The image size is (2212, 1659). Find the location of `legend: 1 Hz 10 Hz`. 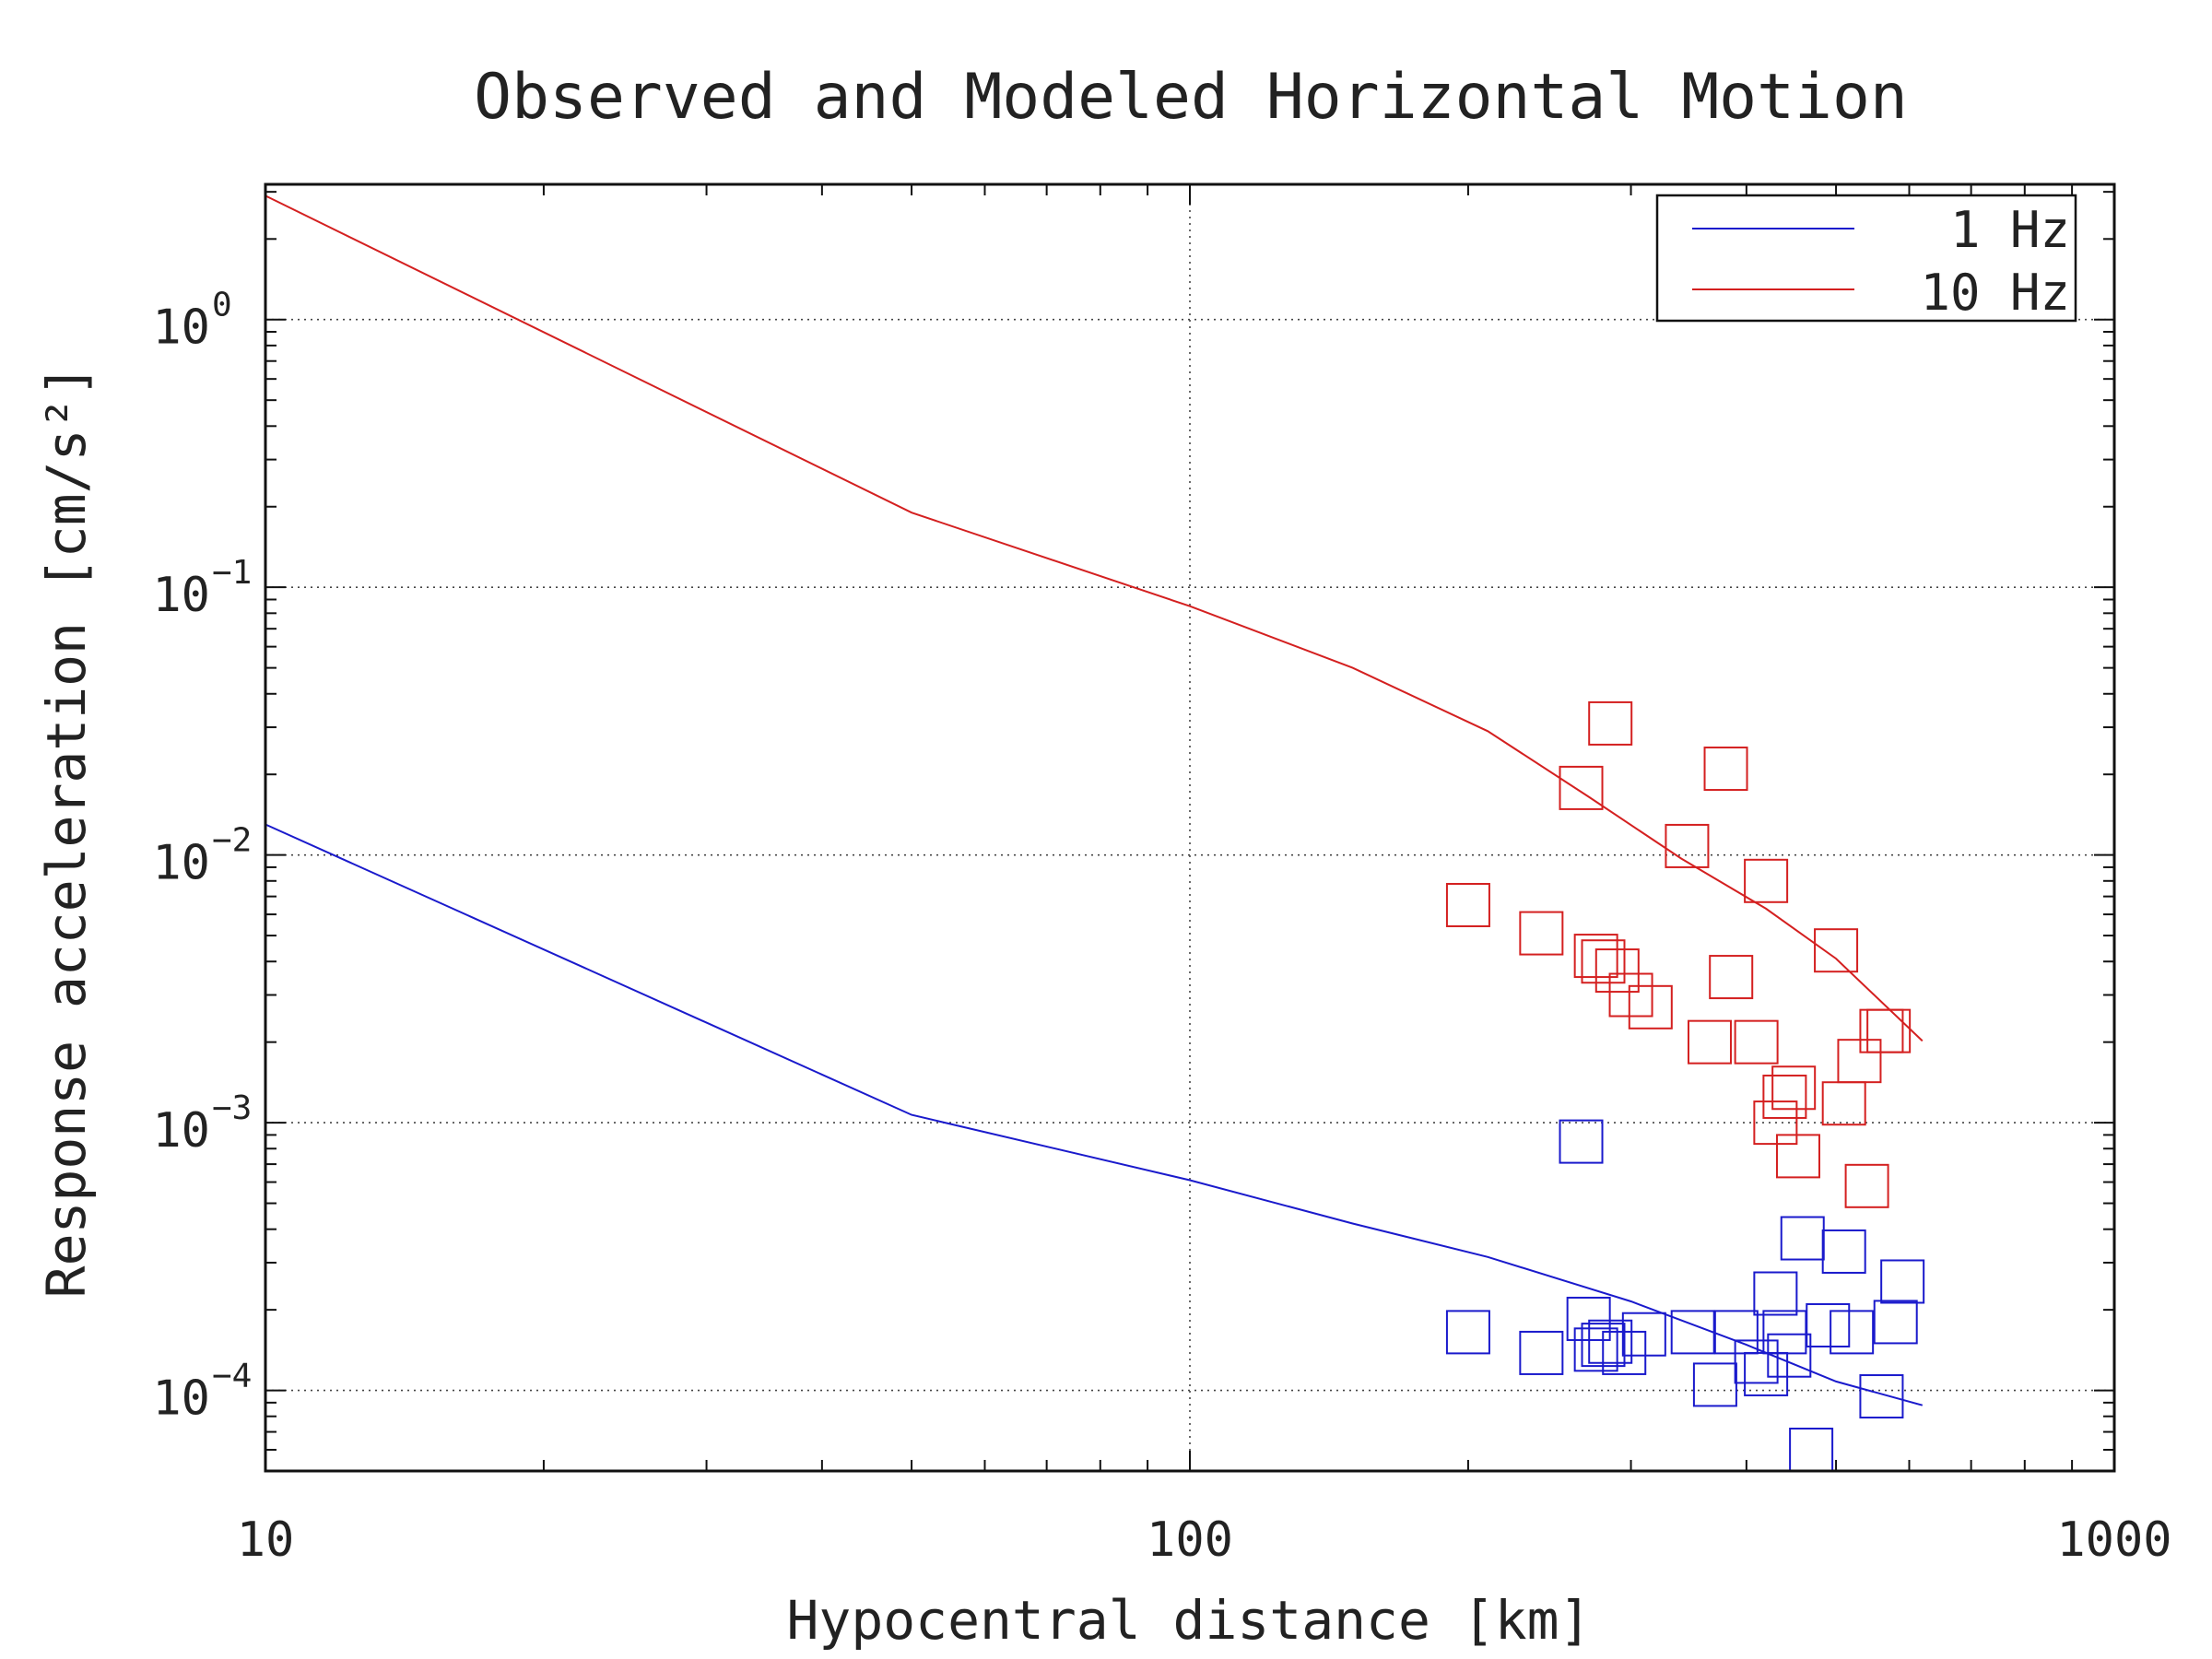

legend: 1 Hz 10 Hz is located at coordinates (1866, 258).